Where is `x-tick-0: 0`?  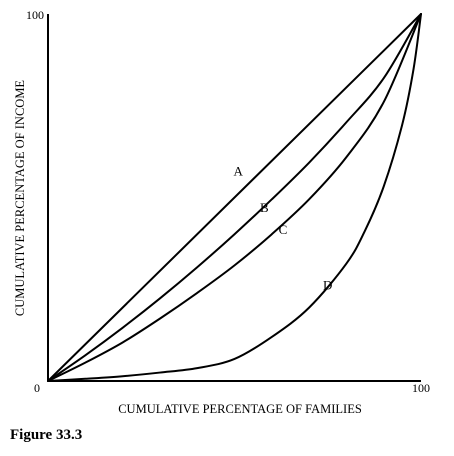 x-tick-0: 0 is located at coordinates (37, 388).